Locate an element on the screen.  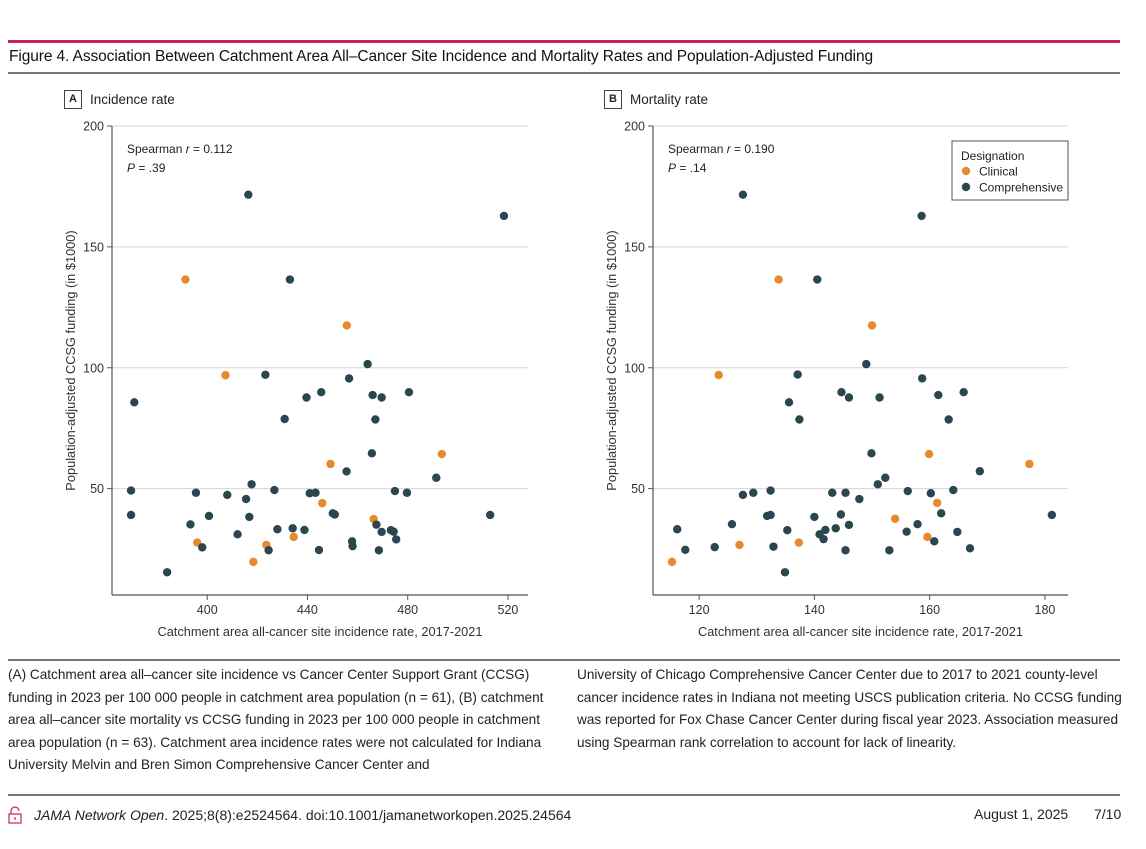
title-divider is located at coordinates (564, 73).